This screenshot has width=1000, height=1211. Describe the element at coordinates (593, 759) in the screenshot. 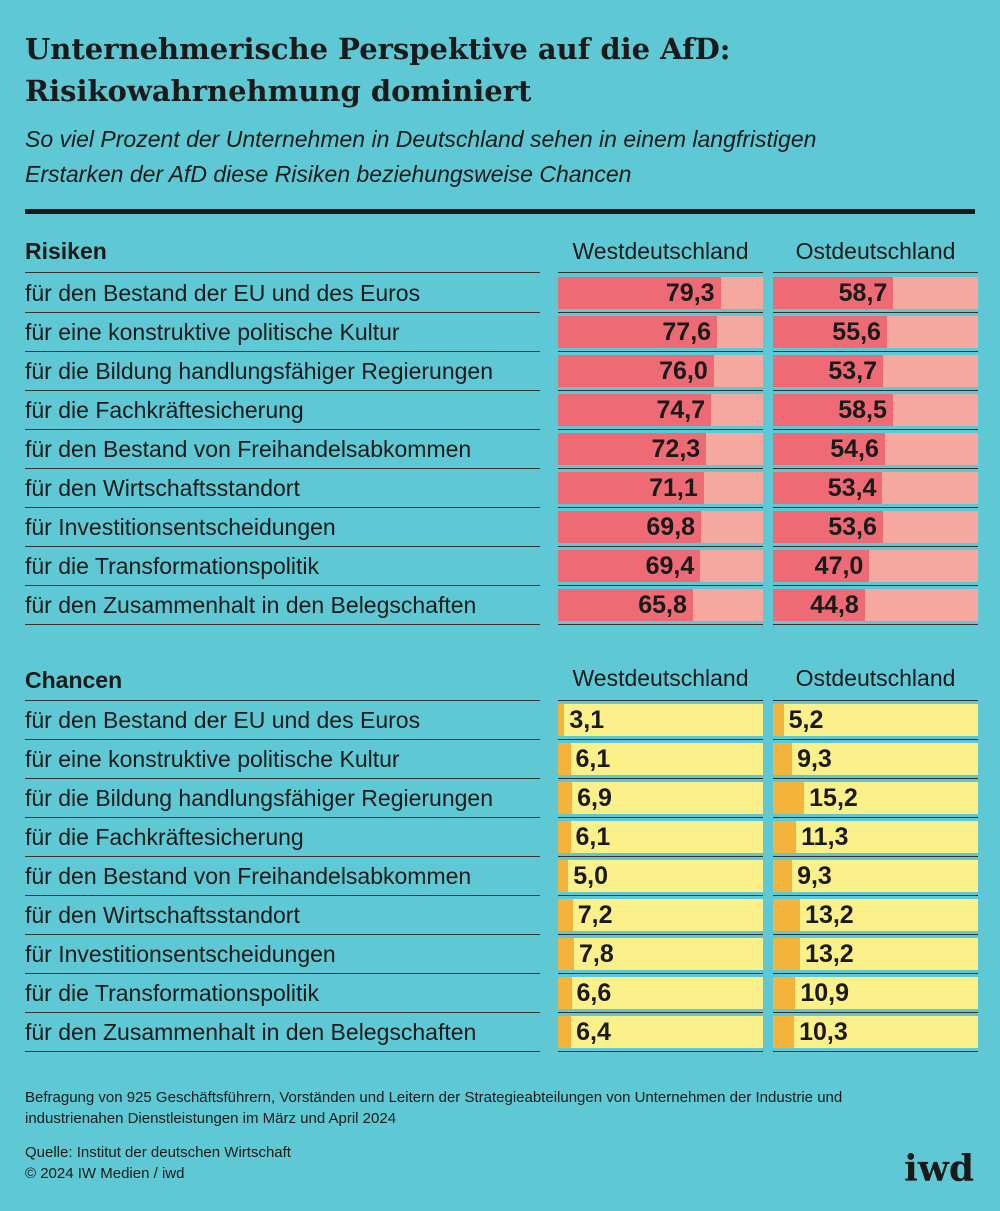

I see `chance-value-label-west: 6,1` at that location.